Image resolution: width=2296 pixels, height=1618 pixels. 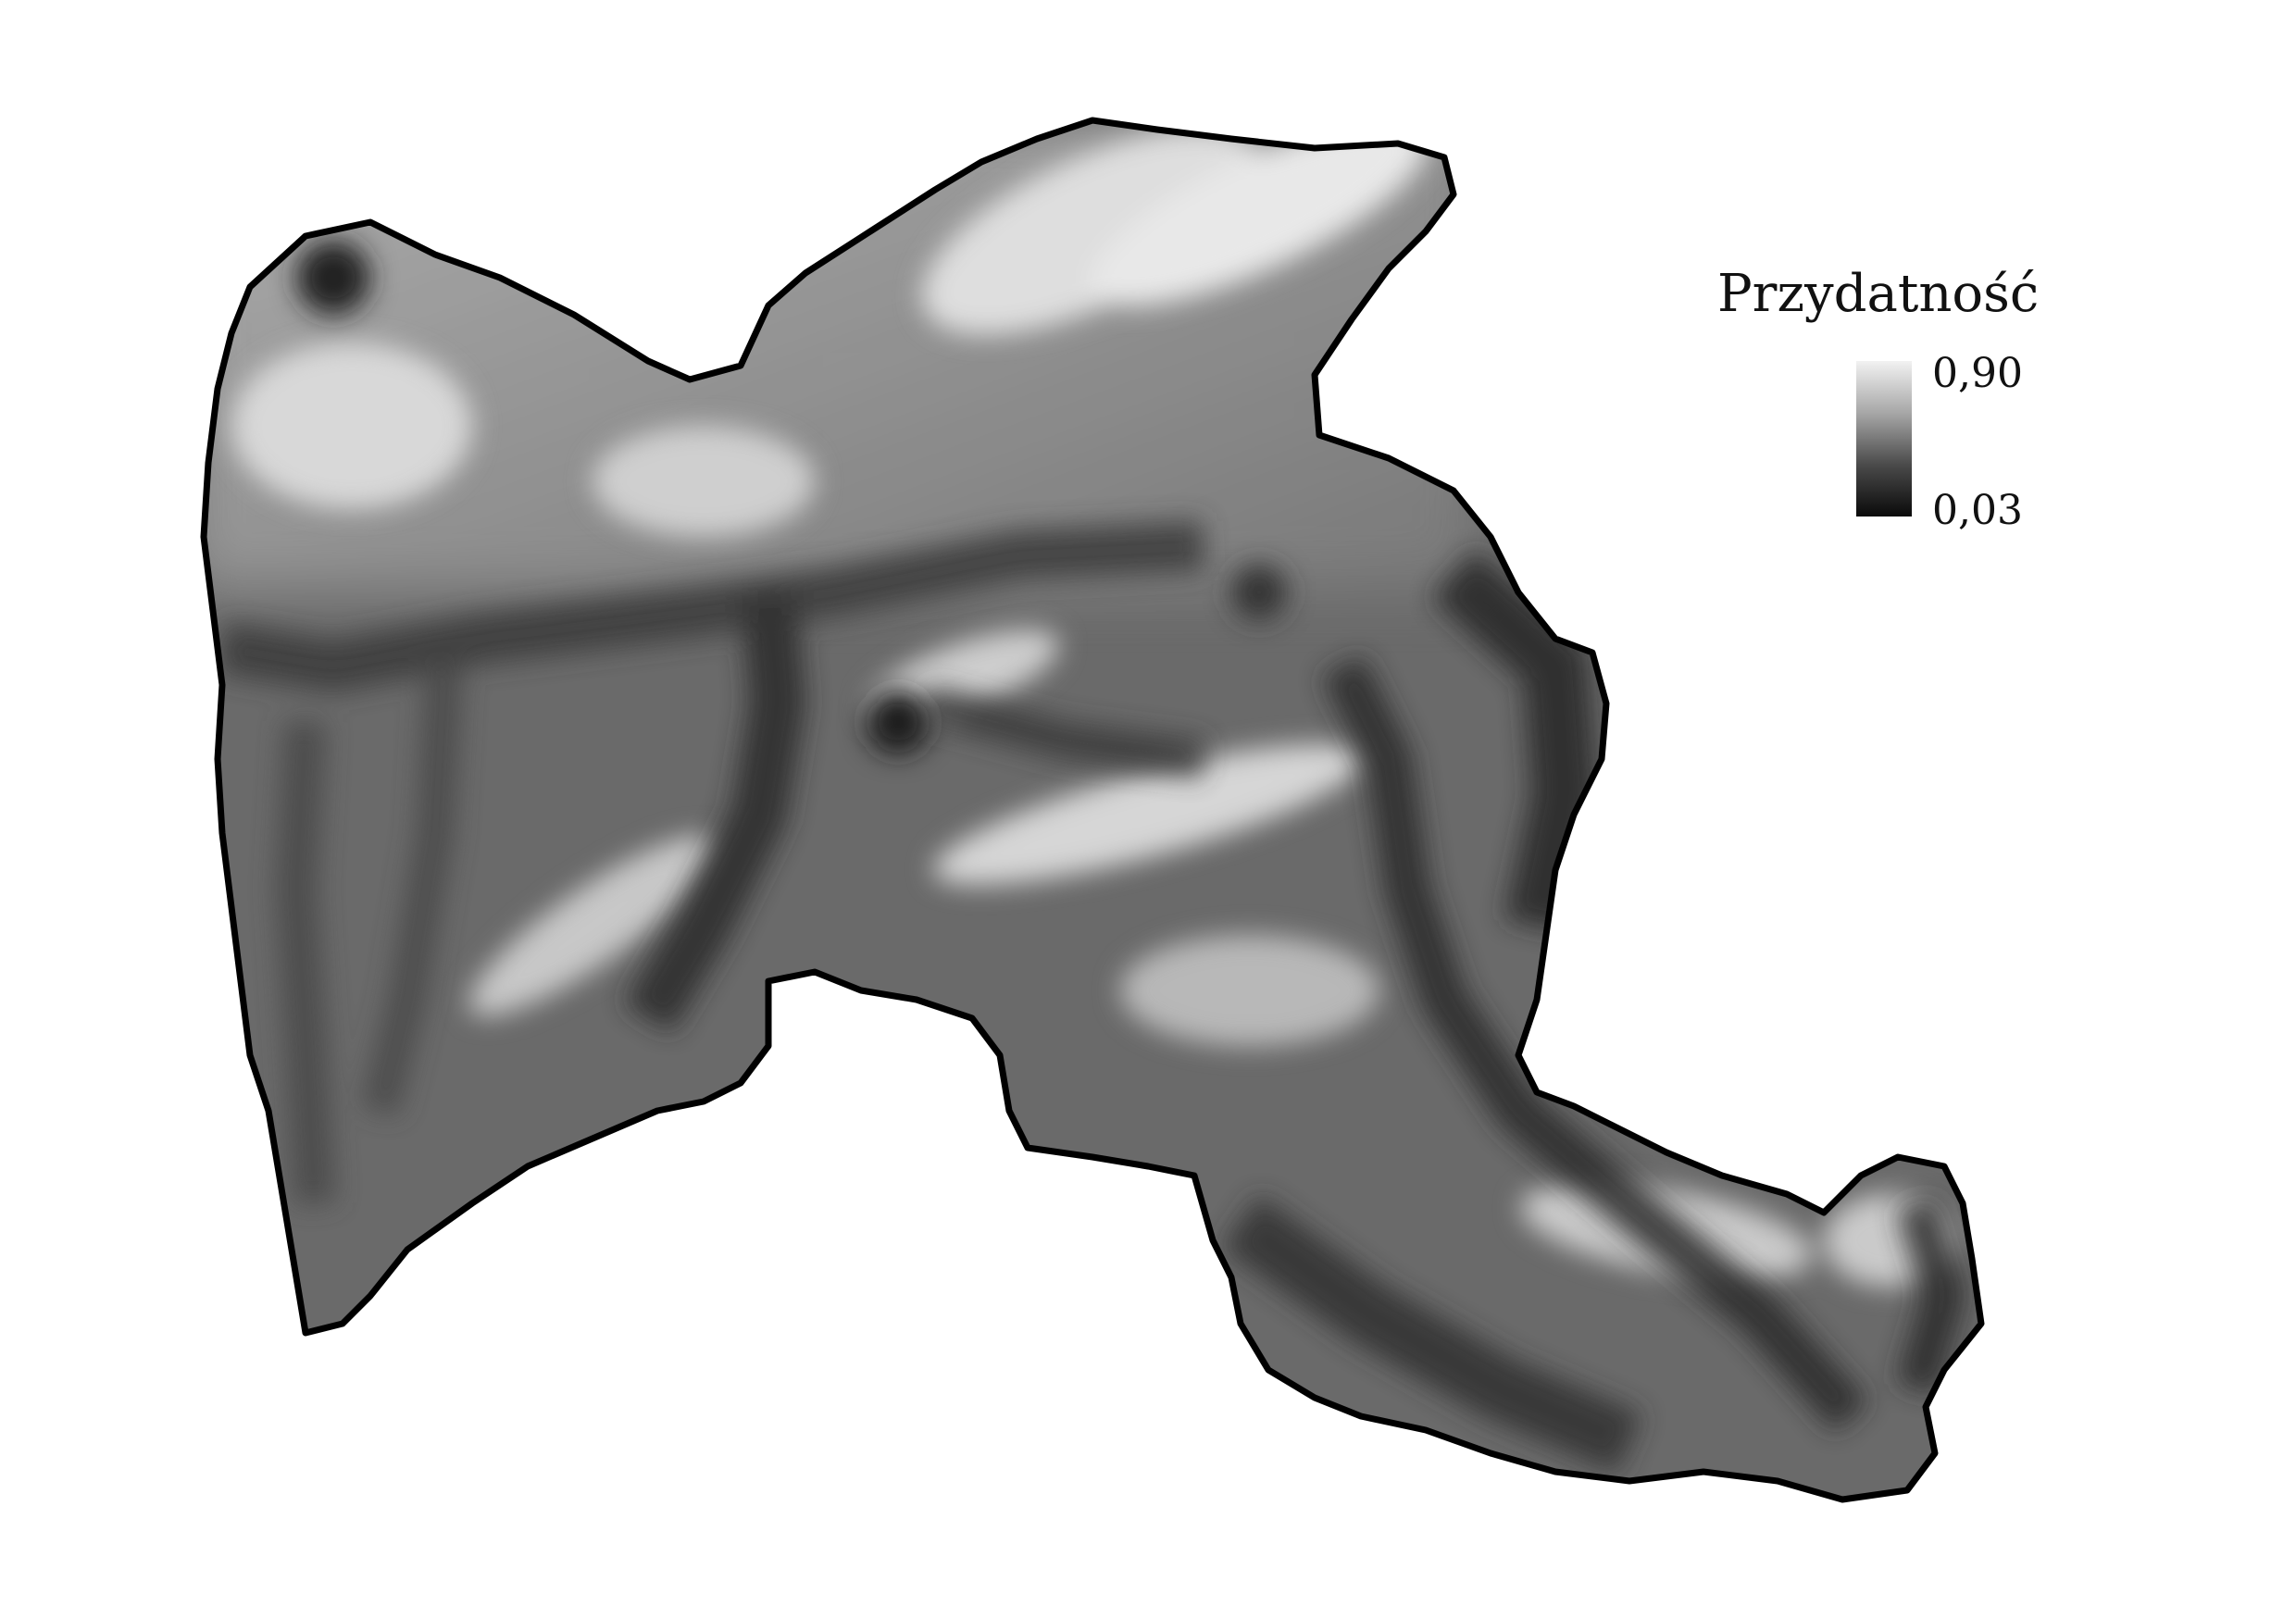 I want to click on legend-min-label: 0,03, so click(x=1977, y=510).